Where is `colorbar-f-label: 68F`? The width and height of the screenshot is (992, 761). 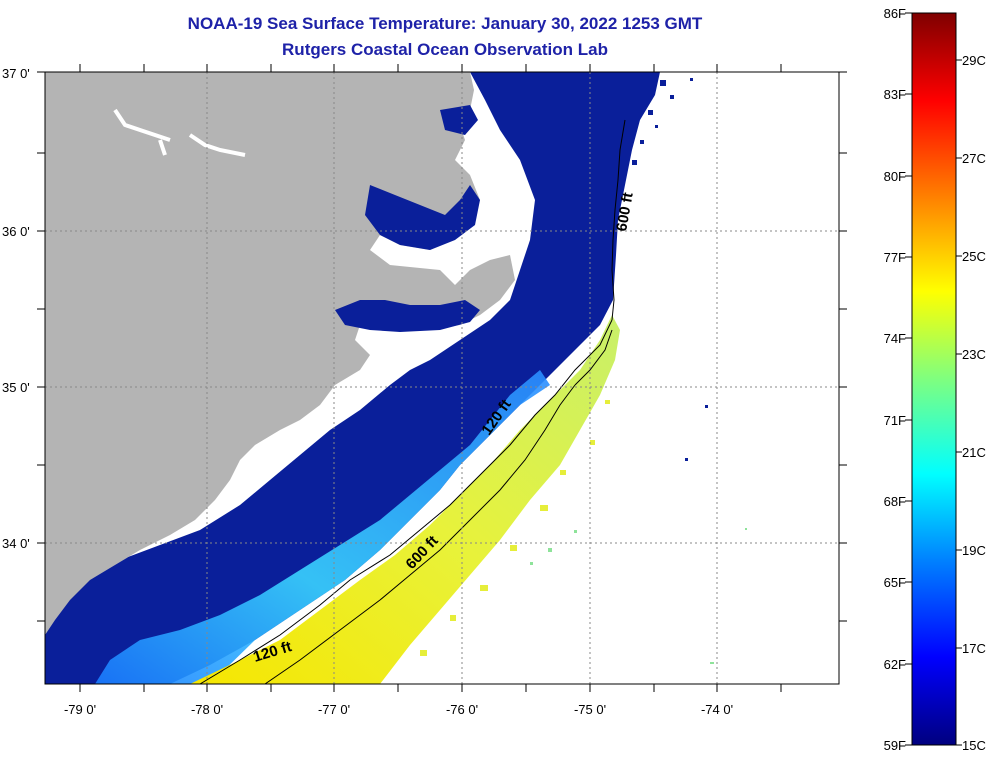
colorbar-f-label: 68F is located at coordinates (895, 501).